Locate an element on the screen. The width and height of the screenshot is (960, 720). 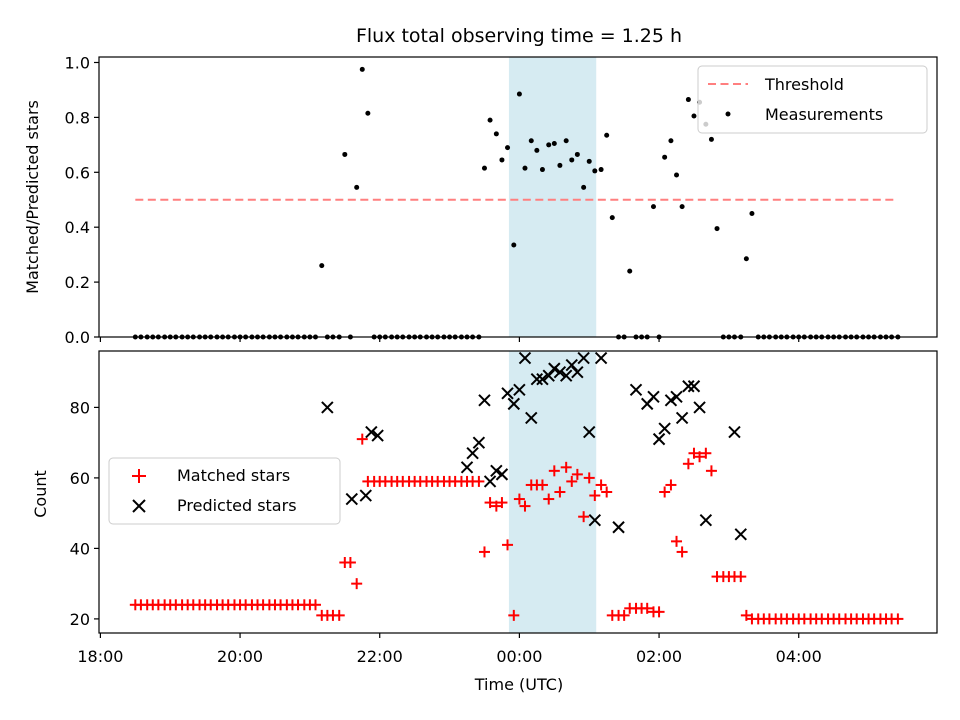
bottom-x-ticks: 18:00 20:00 22:00 00:00 02:00 04:00 is located at coordinates (449, 649).